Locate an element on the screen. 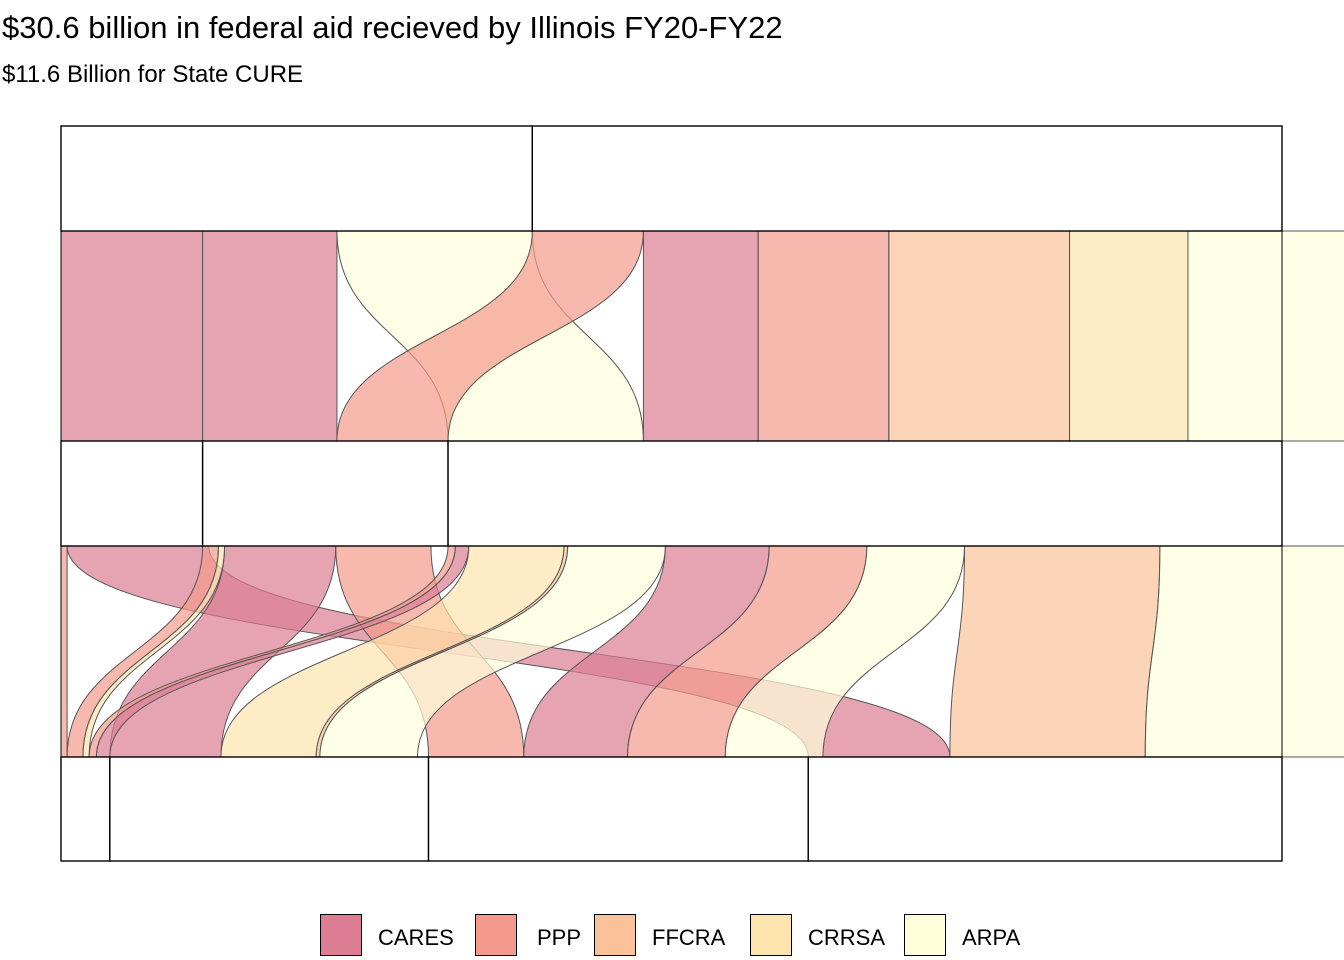  legend-item-crrsa: CRRSA is located at coordinates (825, 936).